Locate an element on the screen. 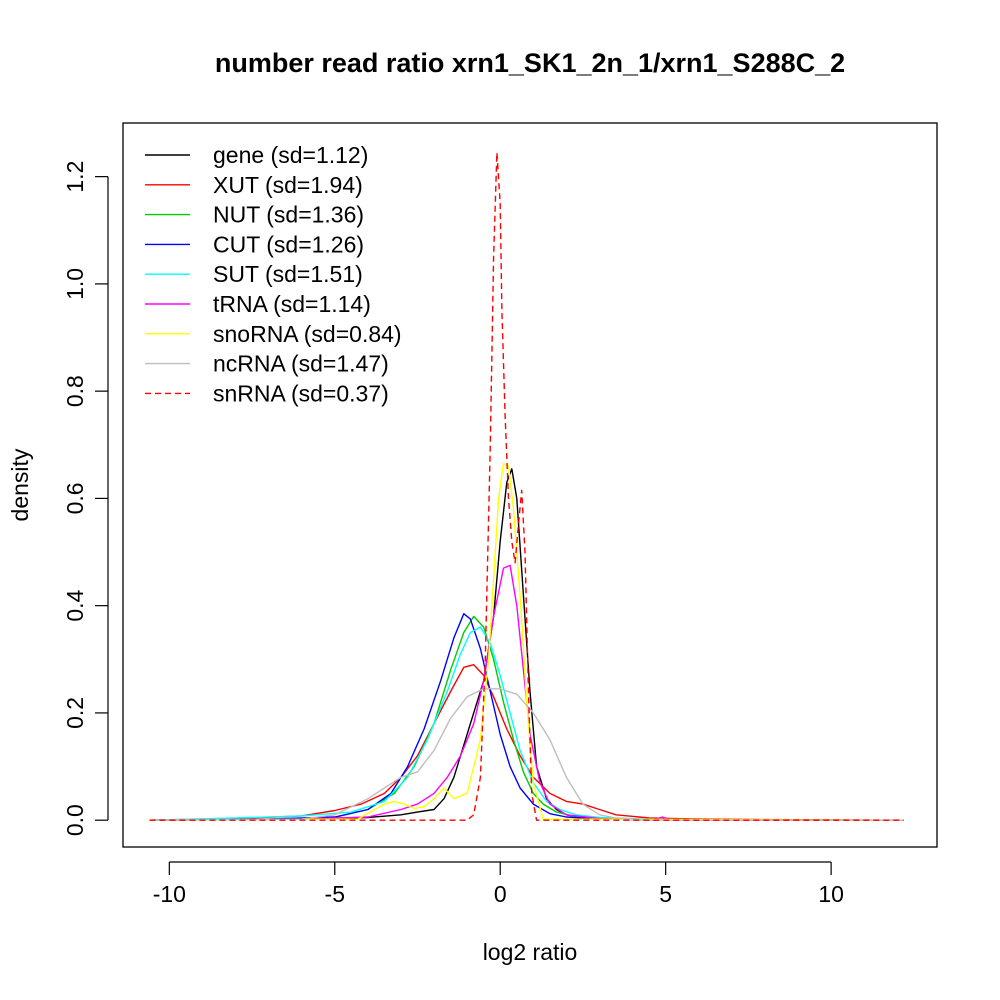  y-tick-label: 0.8 is located at coordinates (75, 391).